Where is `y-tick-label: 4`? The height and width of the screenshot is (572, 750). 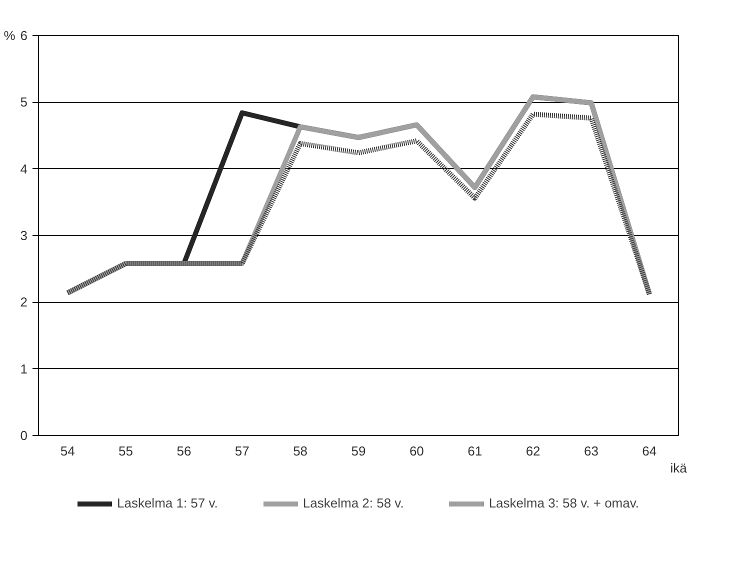 y-tick-label: 4 is located at coordinates (24, 168).